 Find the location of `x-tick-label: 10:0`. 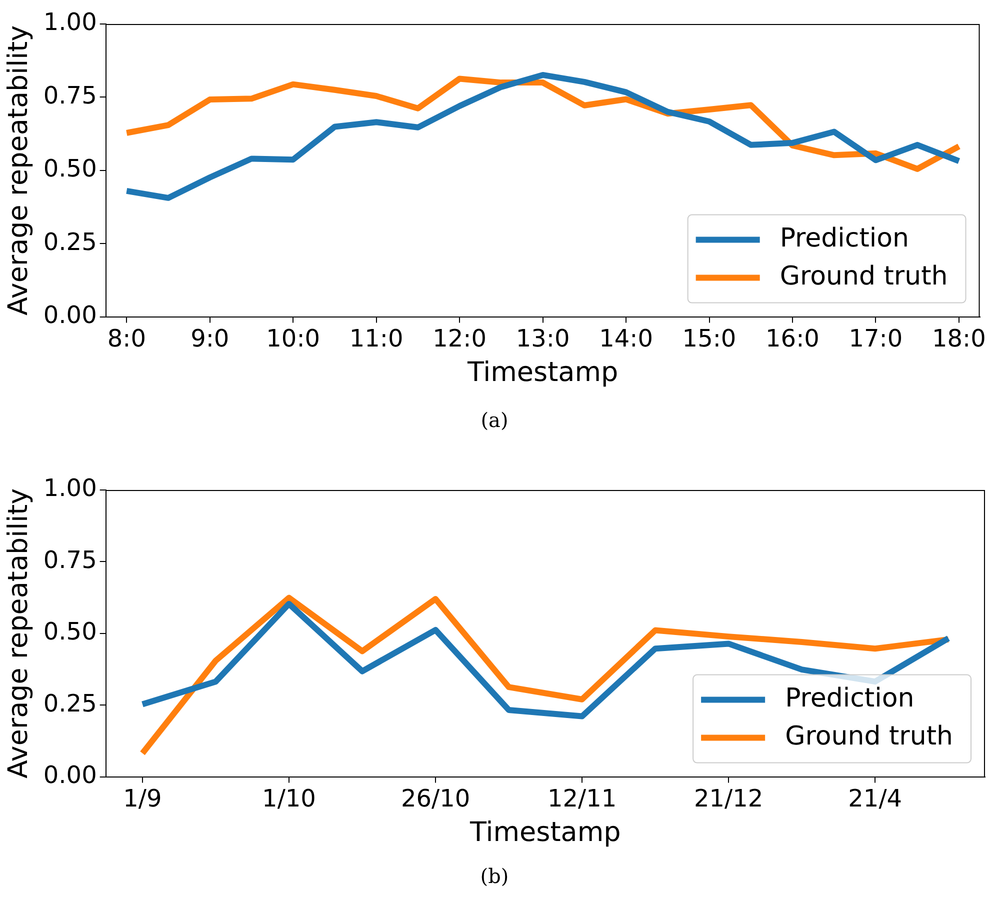

x-tick-label: 10:0 is located at coordinates (293, 338).